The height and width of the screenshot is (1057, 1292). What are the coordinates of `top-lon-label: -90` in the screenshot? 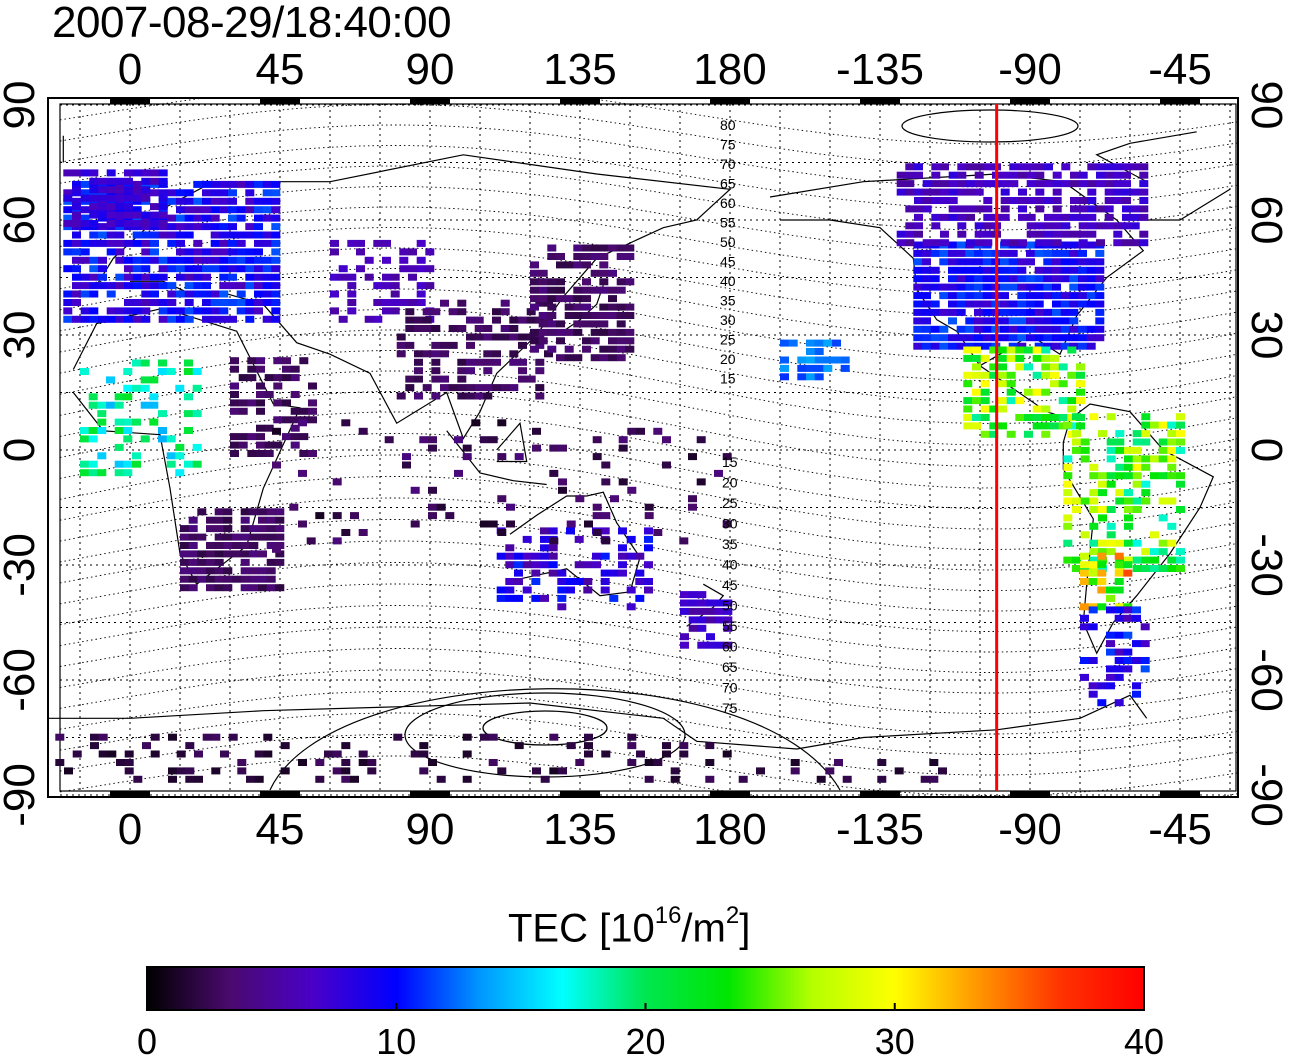 It's located at (1030, 69).